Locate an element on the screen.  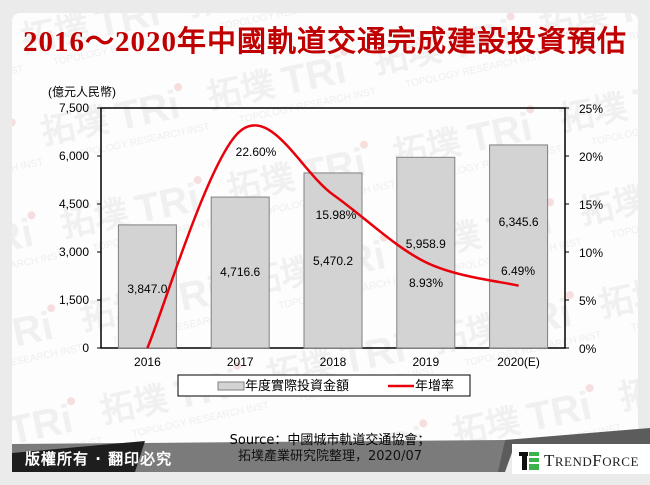
y-tick-label: 3,000 is located at coordinates (74, 252).